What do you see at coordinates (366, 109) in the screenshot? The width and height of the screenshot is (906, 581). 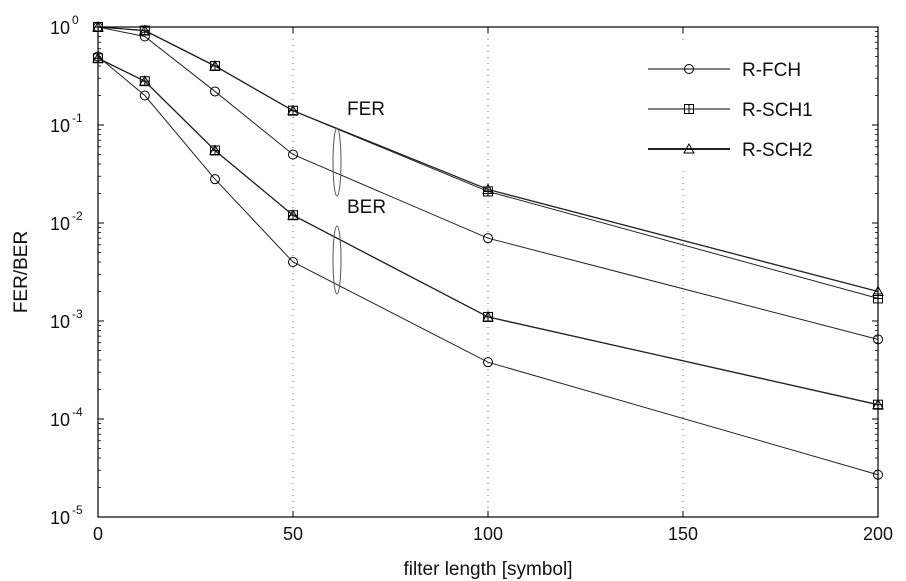 I see `annotation-fer: FER` at bounding box center [366, 109].